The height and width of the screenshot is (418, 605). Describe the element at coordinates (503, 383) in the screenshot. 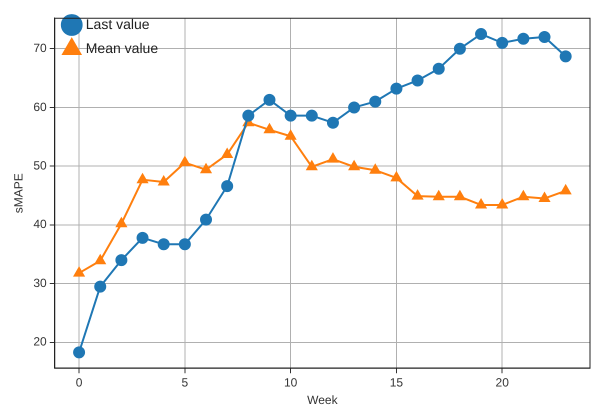

I see `x-tick-label: 20` at that location.